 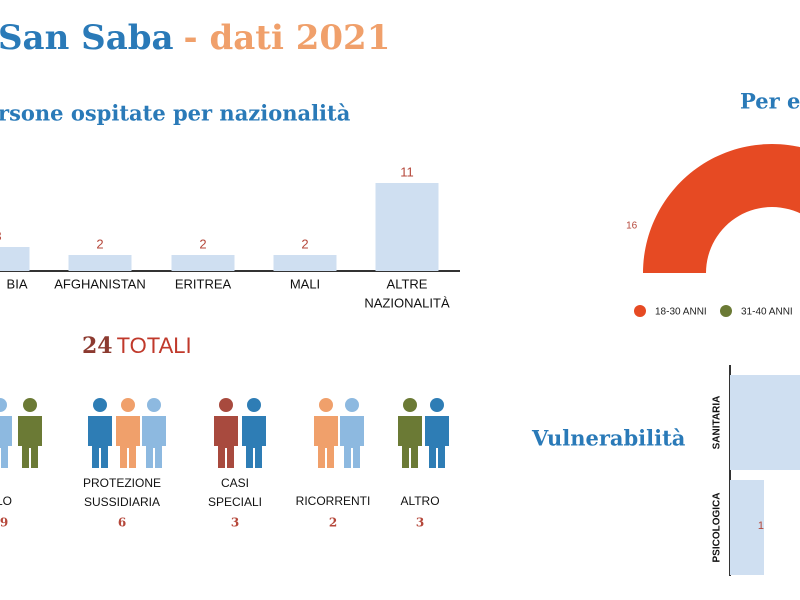 I want to click on vuln-title: Vulnerabilità, so click(x=608, y=438).